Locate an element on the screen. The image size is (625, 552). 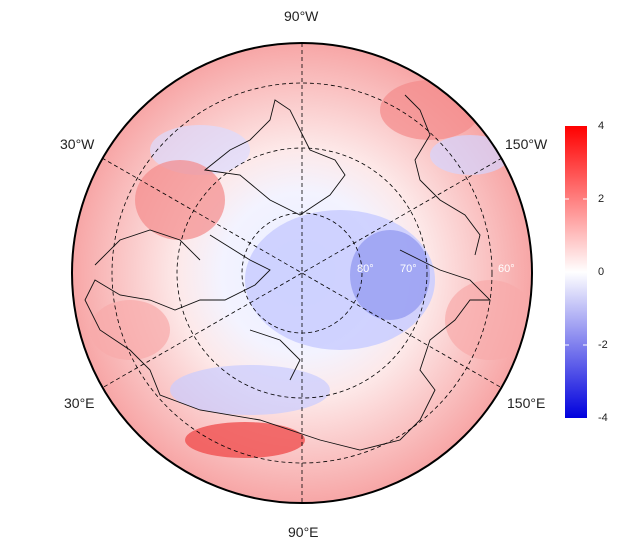
lon-label-90w: 90°W is located at coordinates (301, 16).